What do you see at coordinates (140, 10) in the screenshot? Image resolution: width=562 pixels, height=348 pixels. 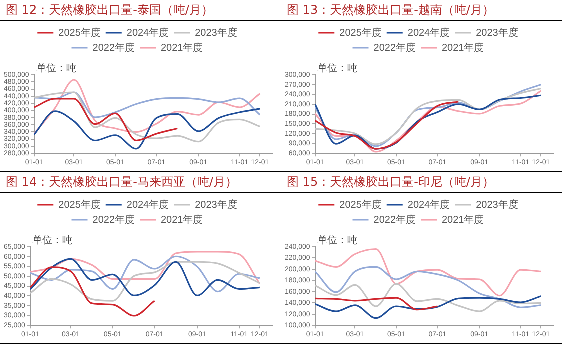 I see `chart-title: 图 12：天然橡胶出口量-泰国（吨/月）` at bounding box center [140, 10].